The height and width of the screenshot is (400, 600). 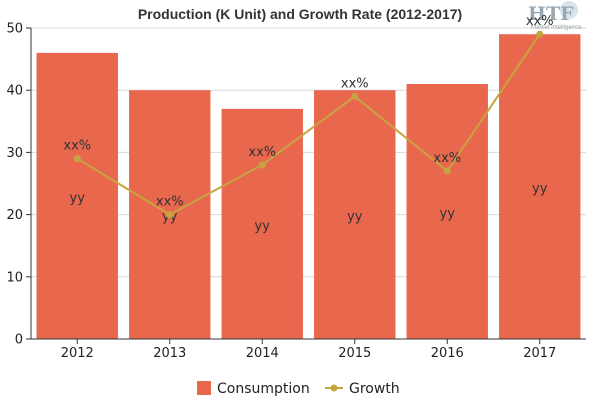 What do you see at coordinates (540, 34) in the screenshot?
I see `growth-point-2017` at bounding box center [540, 34].